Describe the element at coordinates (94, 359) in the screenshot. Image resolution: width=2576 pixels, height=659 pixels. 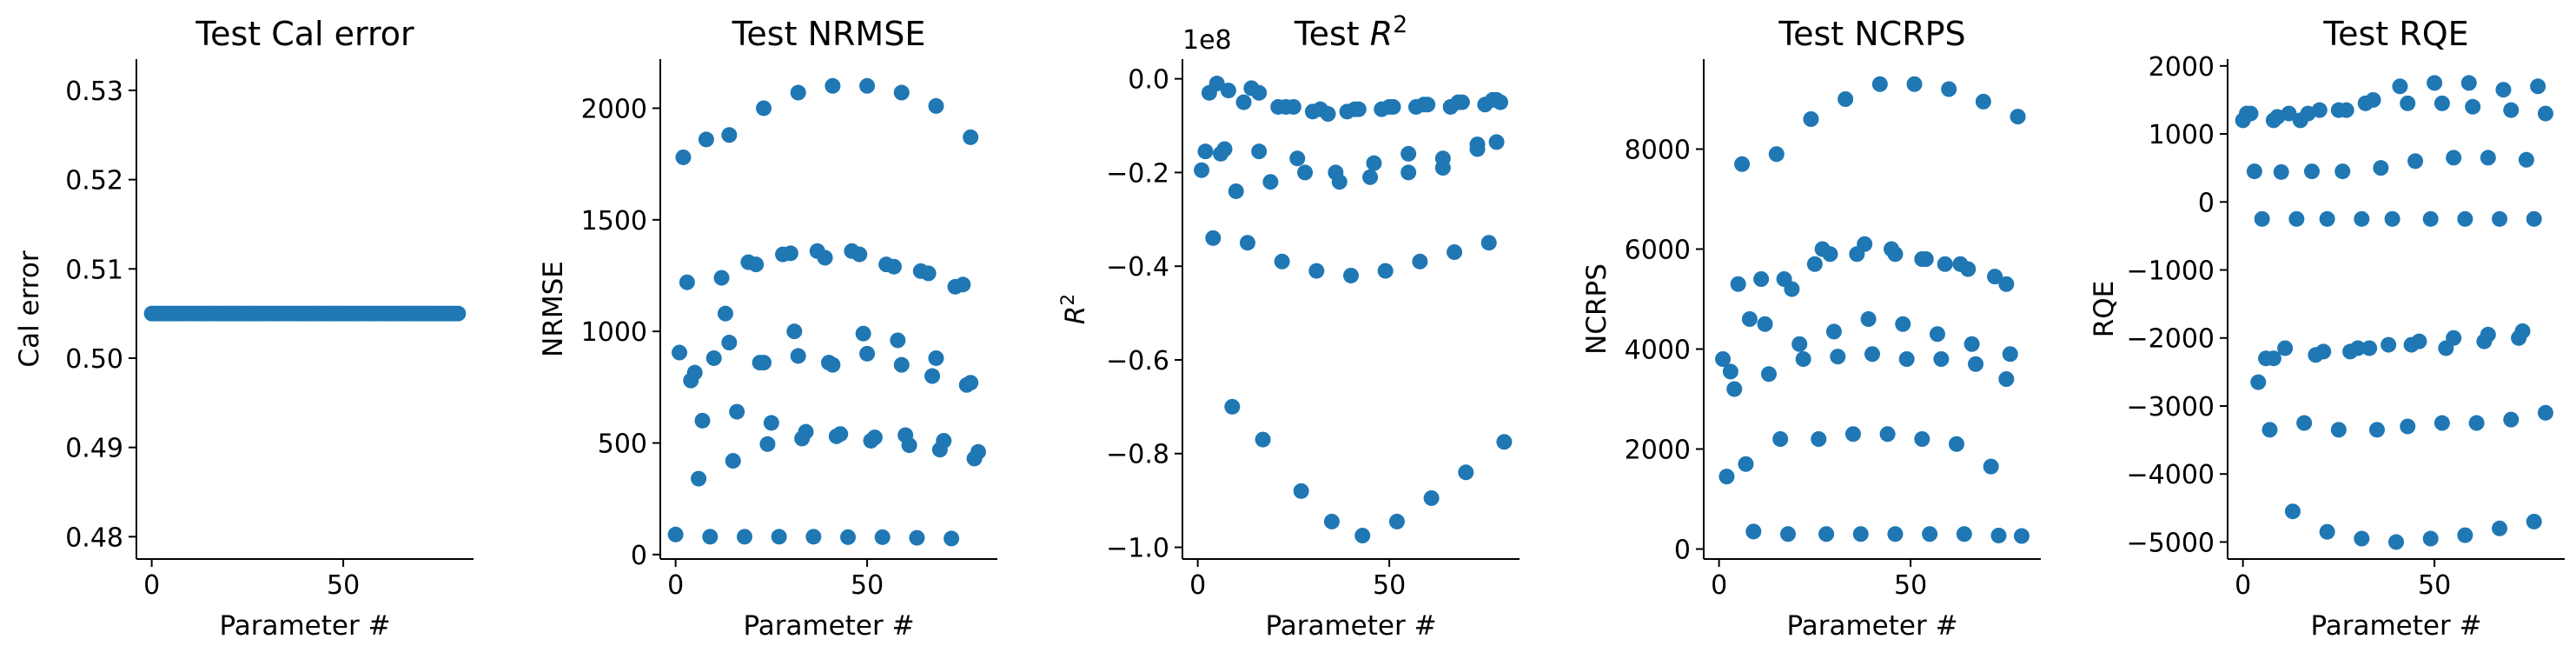
I see `y-tick-label: 0.50` at that location.